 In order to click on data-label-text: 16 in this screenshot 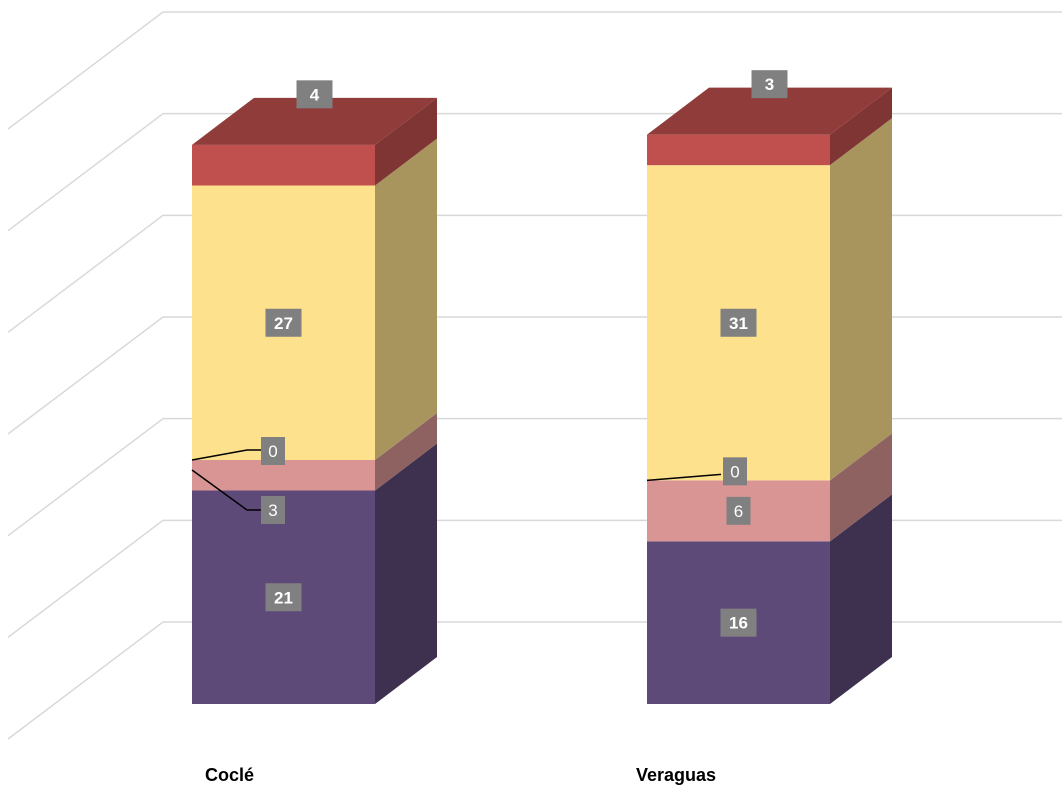, I will do `click(738, 623)`.